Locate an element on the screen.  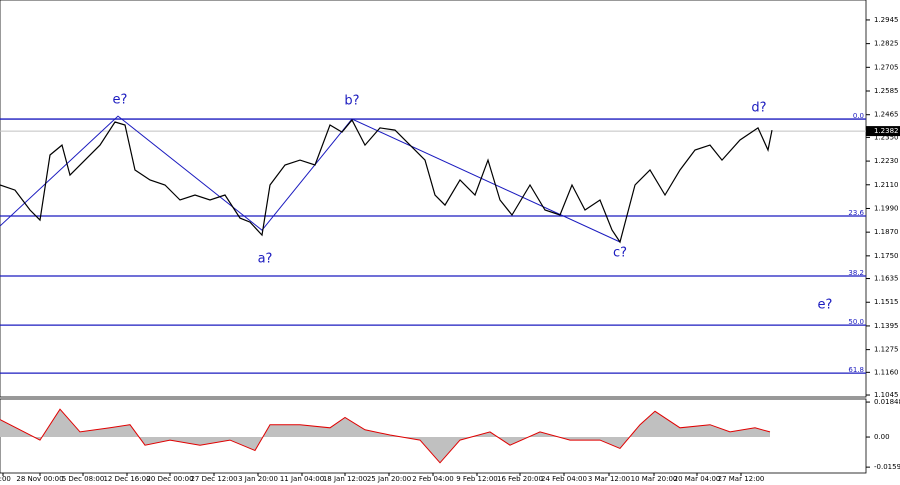
x-tick-label: 27 Mar 12:00 is located at coordinates (741, 479).